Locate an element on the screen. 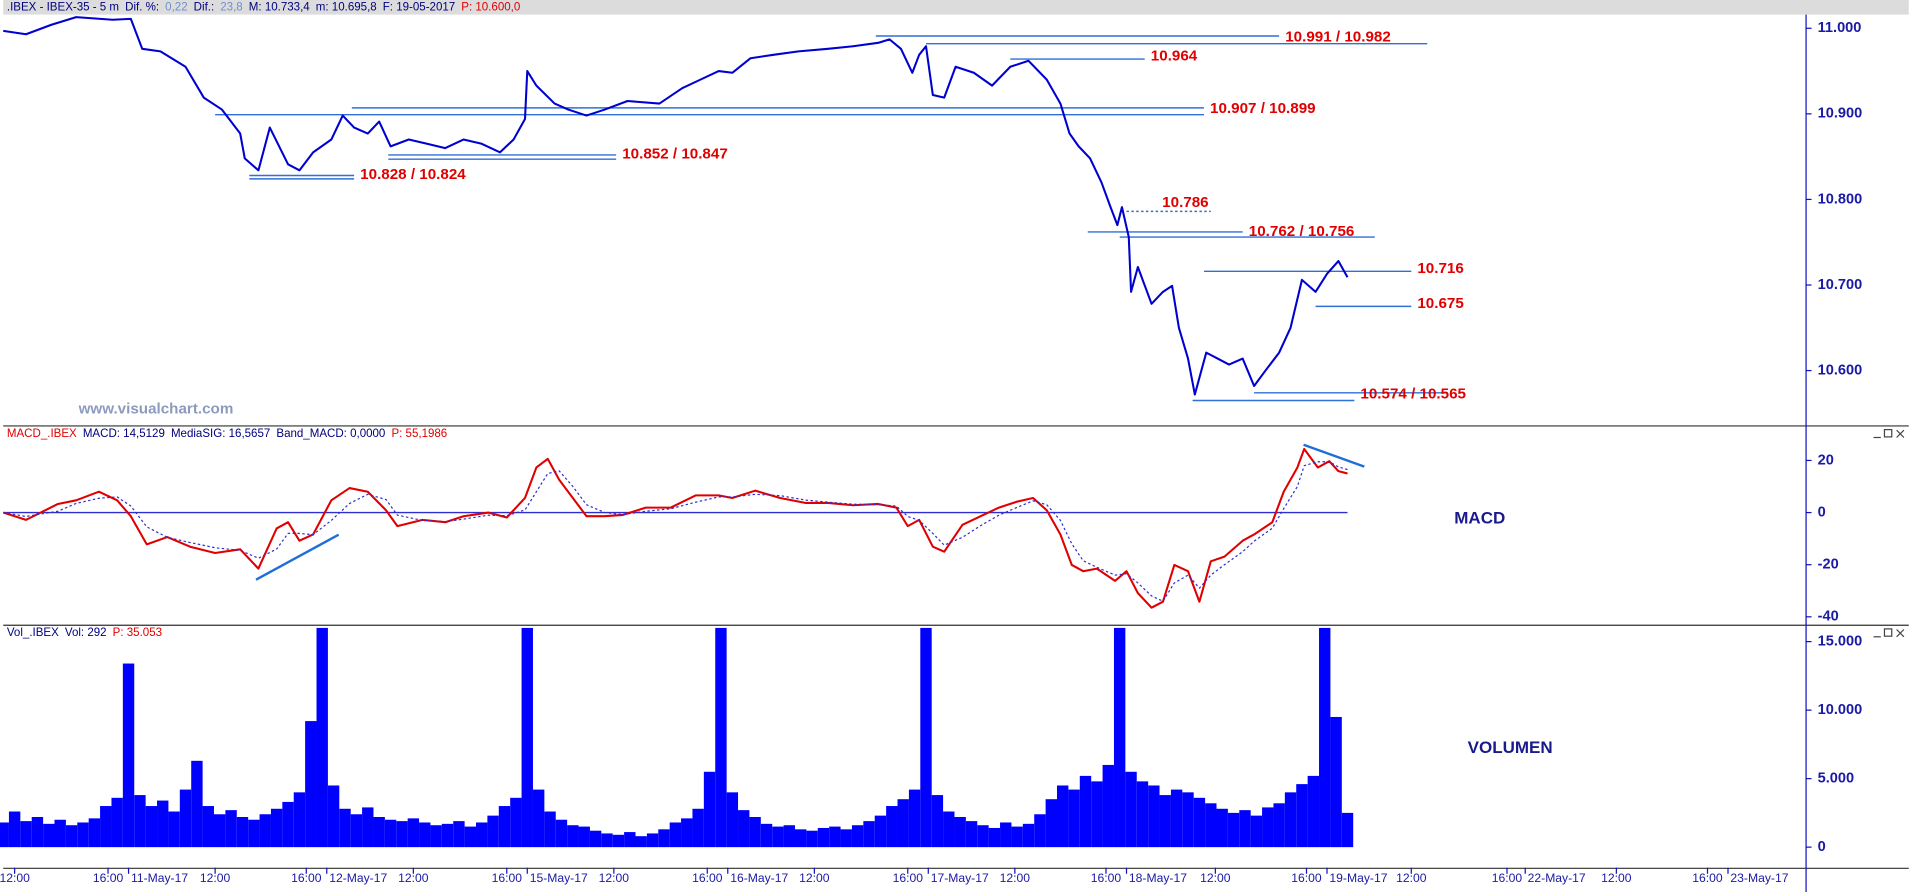 This screenshot has height=892, width=1912. y-tick-label: 10.600 is located at coordinates (1840, 370).